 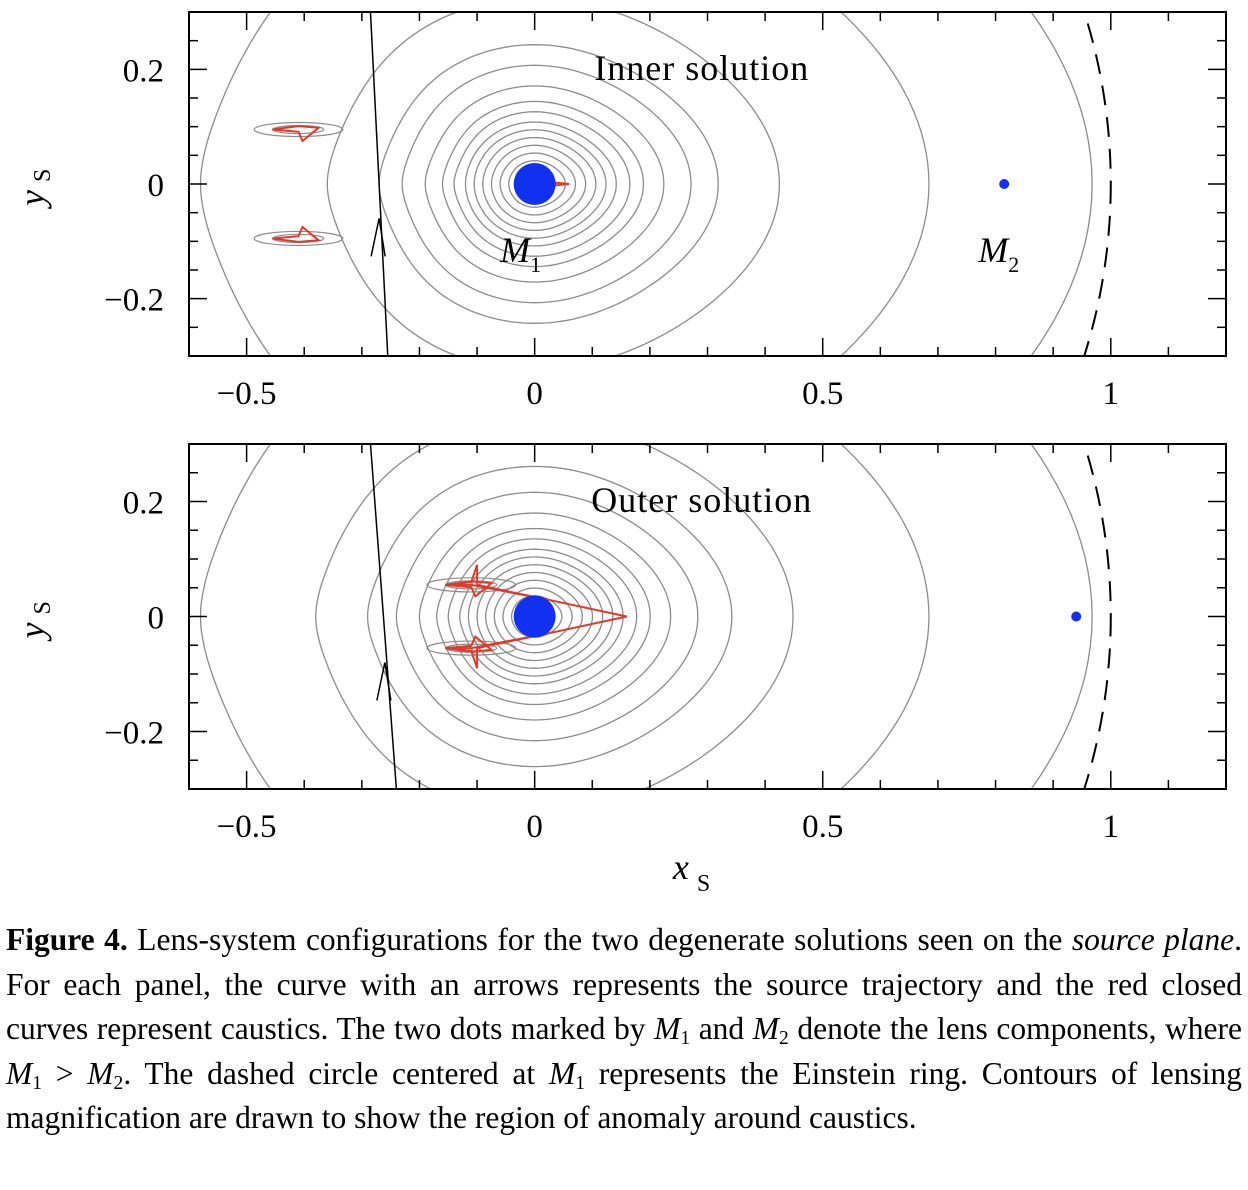 I want to click on panel-title: Outer solution, so click(x=701, y=500).